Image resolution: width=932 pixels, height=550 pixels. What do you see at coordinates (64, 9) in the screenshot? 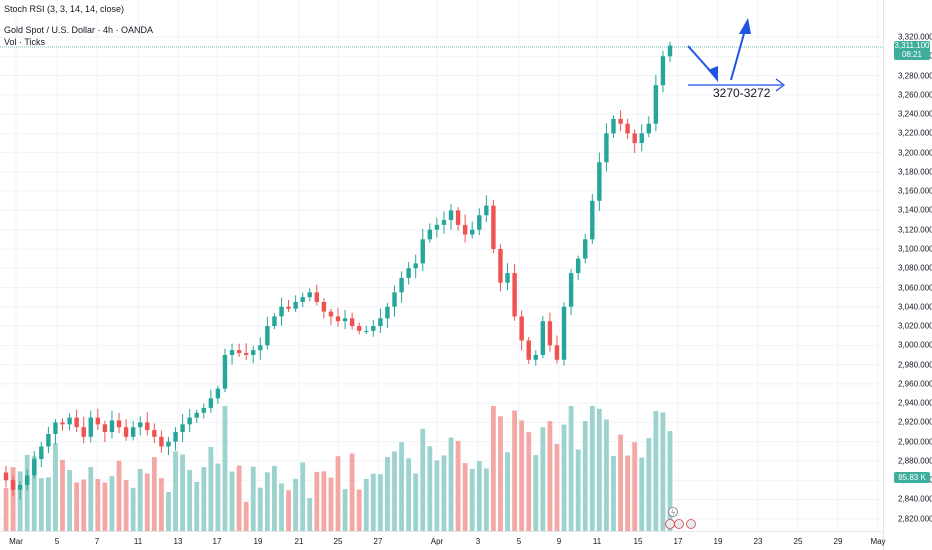
I see `stoch-rsi-legend: Stoch RSI (3, 3, 14, 14, close)` at bounding box center [64, 9].